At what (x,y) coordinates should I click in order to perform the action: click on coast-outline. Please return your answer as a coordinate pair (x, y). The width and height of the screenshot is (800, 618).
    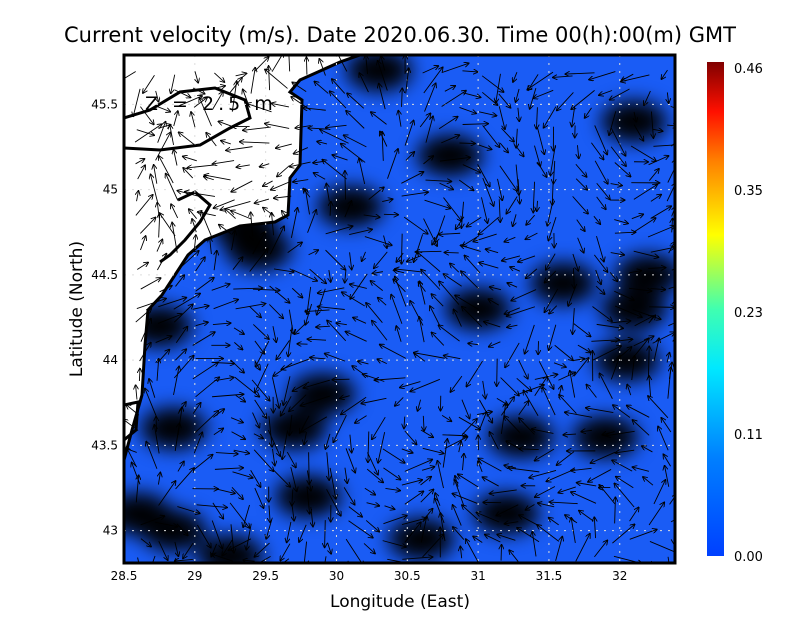
    Looking at the image, I should click on (132, 421).